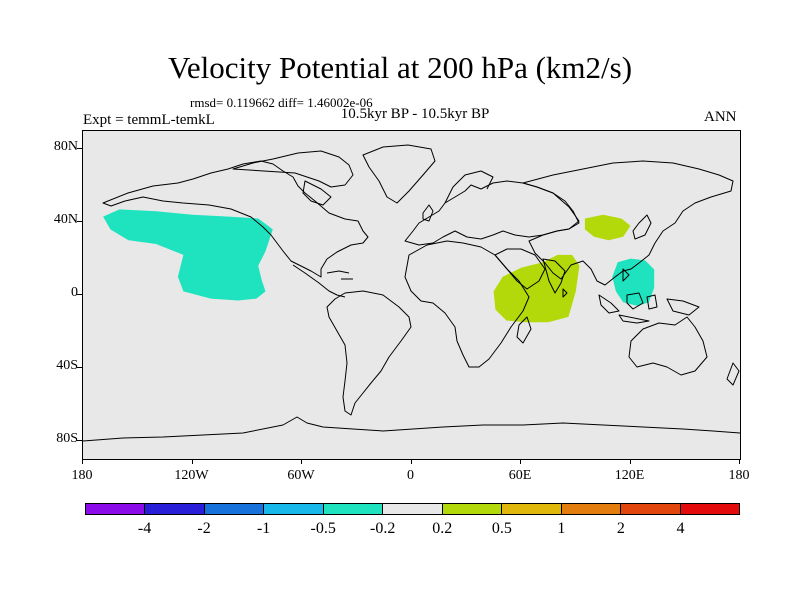  What do you see at coordinates (633, 282) in the screenshot?
I see `anomaly-region-maritime-continent` at bounding box center [633, 282].